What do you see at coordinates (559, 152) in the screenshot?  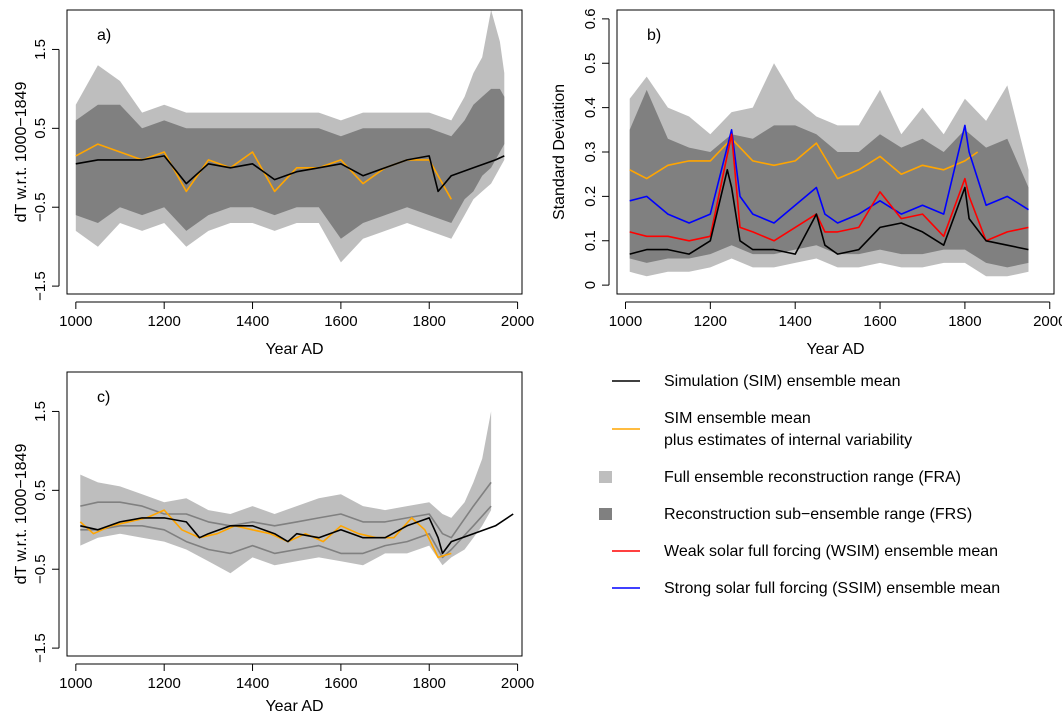 I see `y-axis-label: Standard Deviation` at bounding box center [559, 152].